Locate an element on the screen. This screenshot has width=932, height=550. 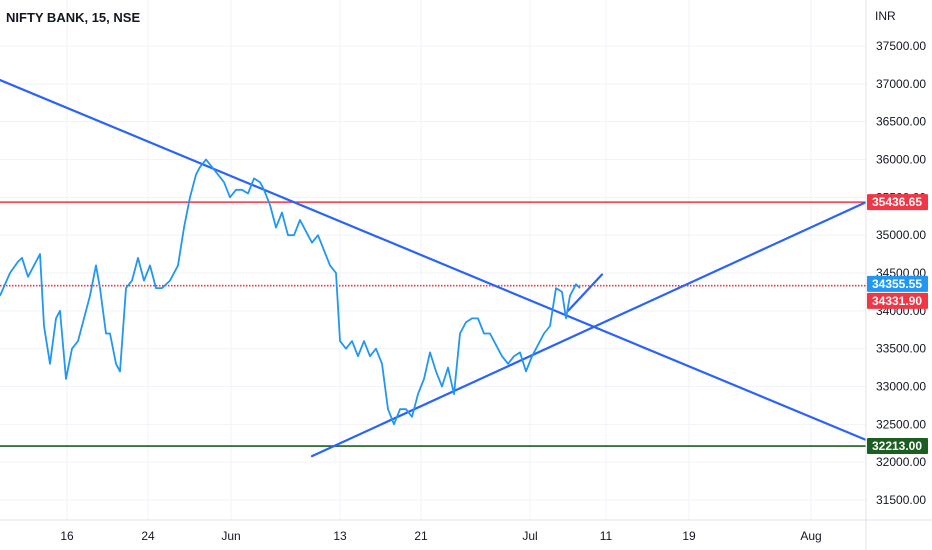
x-tick-label: 11 is located at coordinates (606, 536).